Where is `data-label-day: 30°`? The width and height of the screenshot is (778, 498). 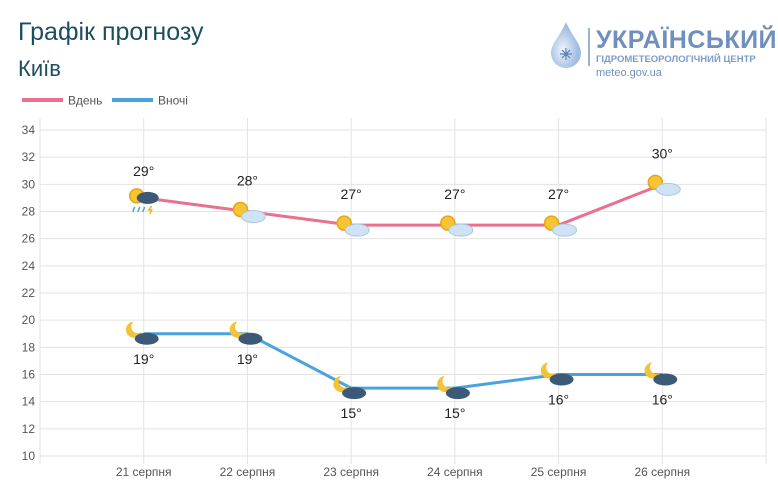
data-label-day: 30° is located at coordinates (662, 153).